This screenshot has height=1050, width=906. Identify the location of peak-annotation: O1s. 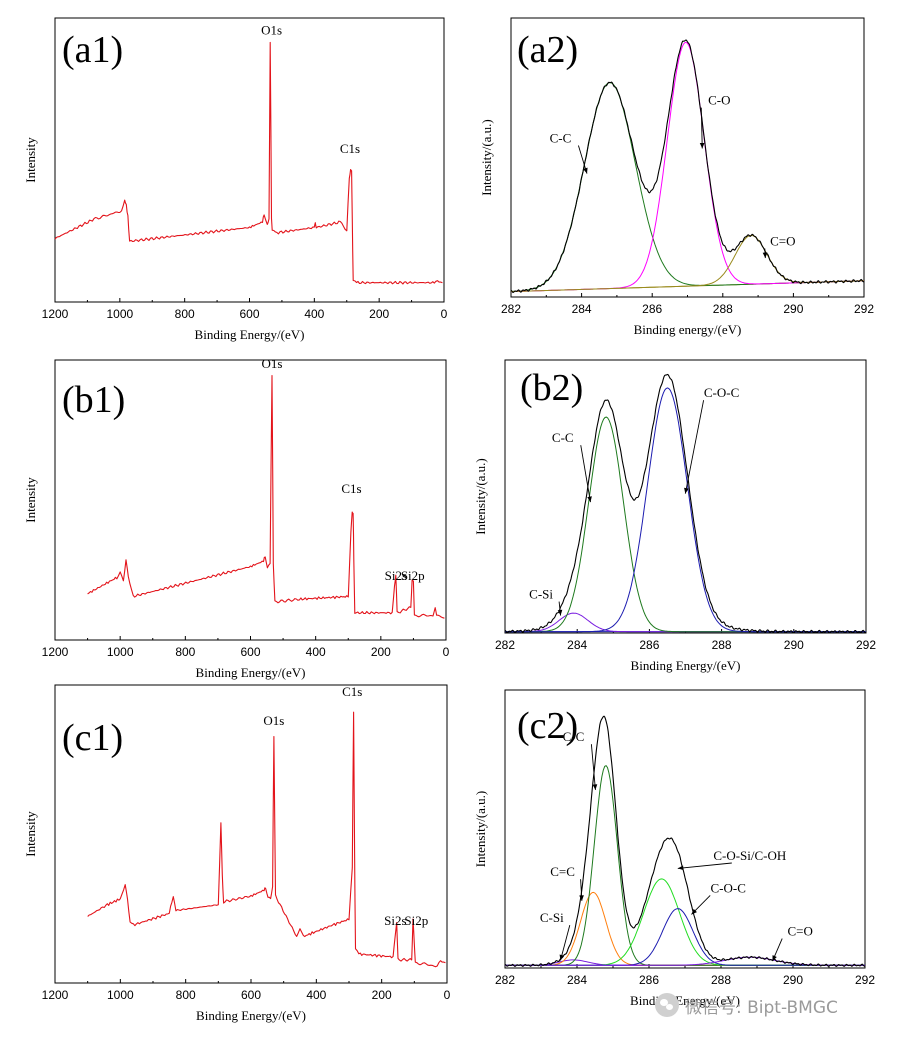
(273, 720).